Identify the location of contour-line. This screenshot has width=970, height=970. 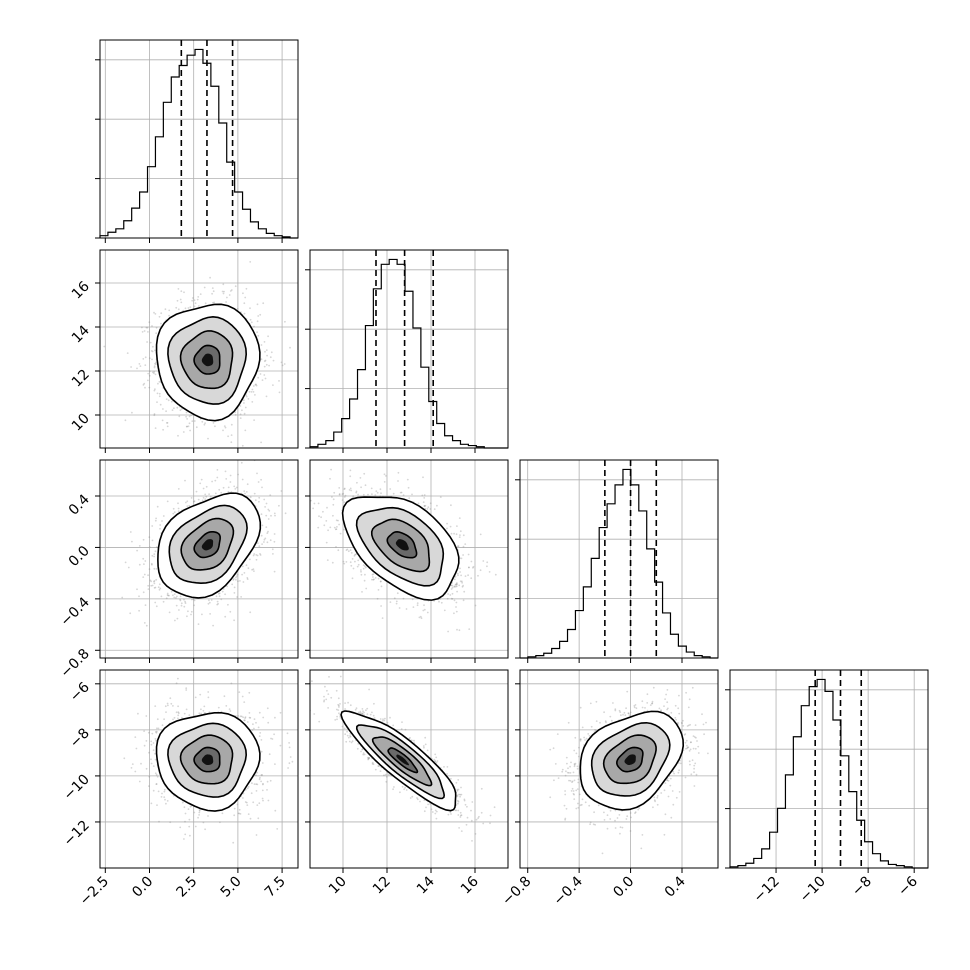
(206, 360).